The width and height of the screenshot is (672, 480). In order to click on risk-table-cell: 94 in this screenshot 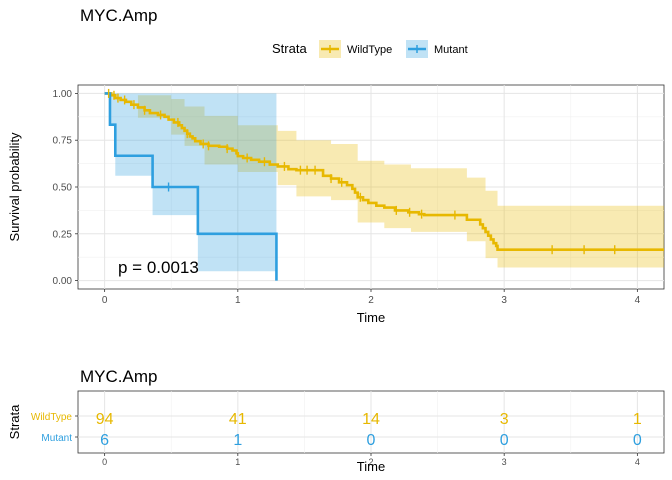, I will do `click(105, 419)`.